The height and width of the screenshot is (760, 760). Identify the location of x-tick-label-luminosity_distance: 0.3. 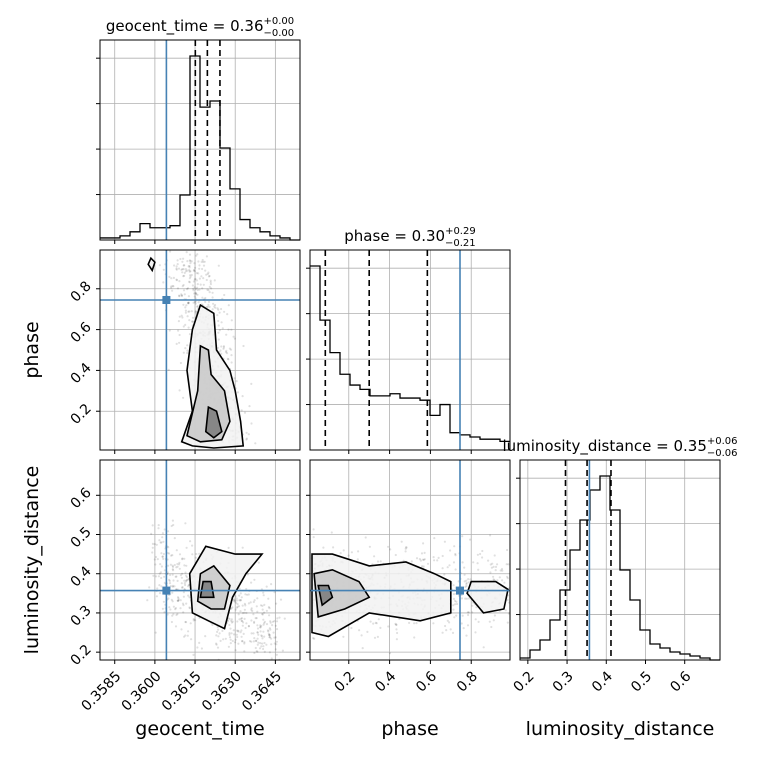
(563, 681).